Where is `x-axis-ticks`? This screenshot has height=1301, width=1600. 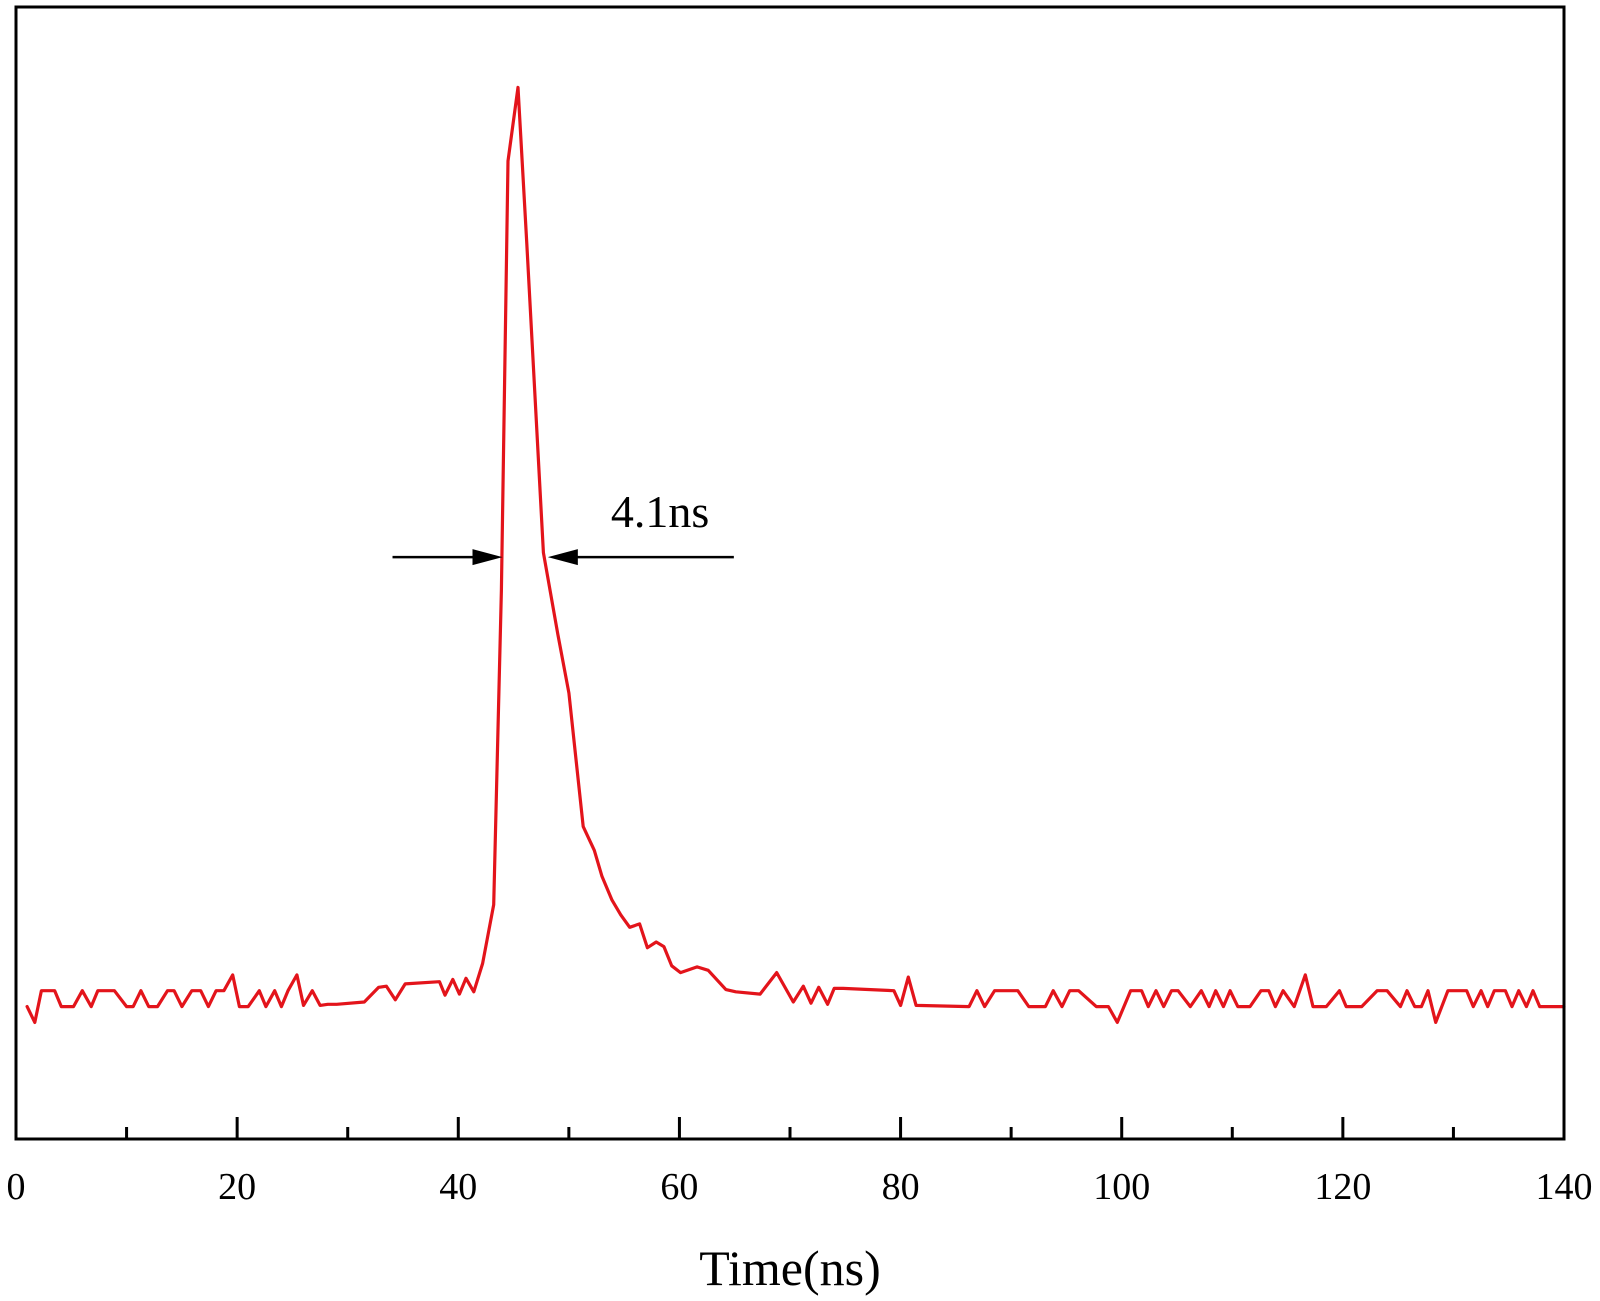
x-axis-ticks is located at coordinates (790, 1128).